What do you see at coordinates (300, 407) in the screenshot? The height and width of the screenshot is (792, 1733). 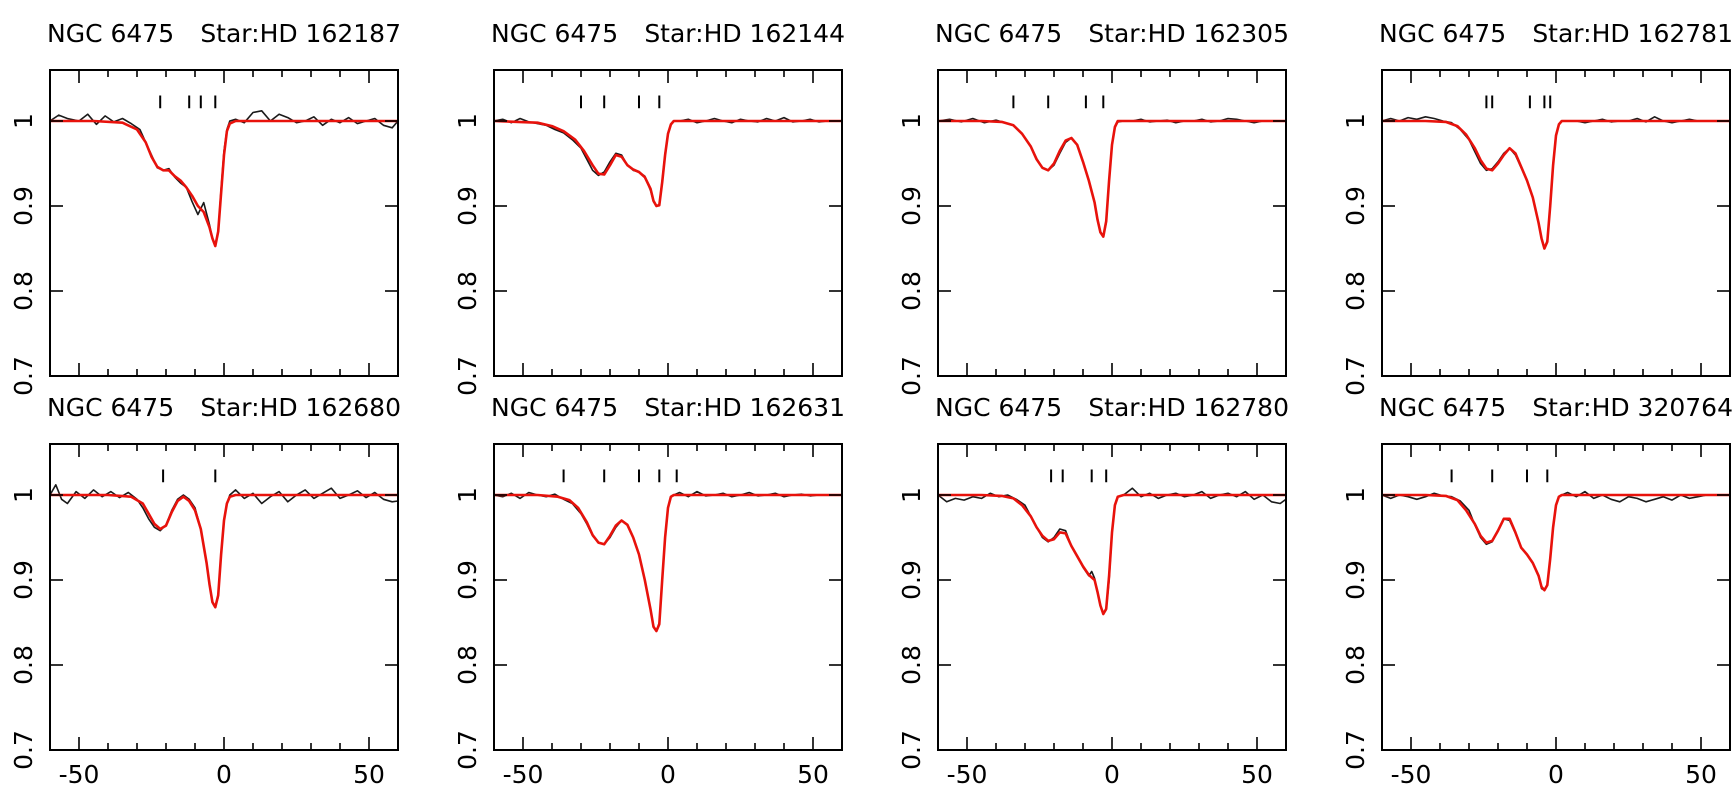 I see `panel-star-label: Star:HD 162680` at bounding box center [300, 407].